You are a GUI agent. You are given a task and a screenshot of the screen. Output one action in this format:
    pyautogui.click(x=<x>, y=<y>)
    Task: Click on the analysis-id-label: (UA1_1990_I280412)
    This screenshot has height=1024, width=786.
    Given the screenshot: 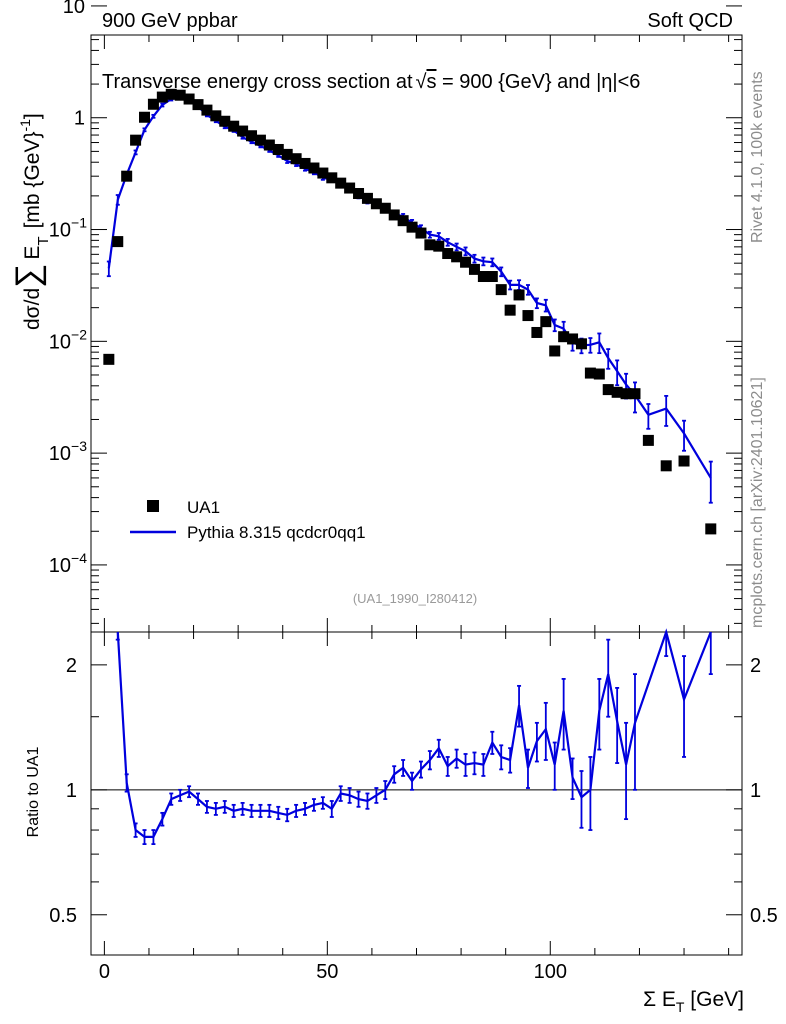 What is the action you would take?
    pyautogui.click(x=415, y=598)
    